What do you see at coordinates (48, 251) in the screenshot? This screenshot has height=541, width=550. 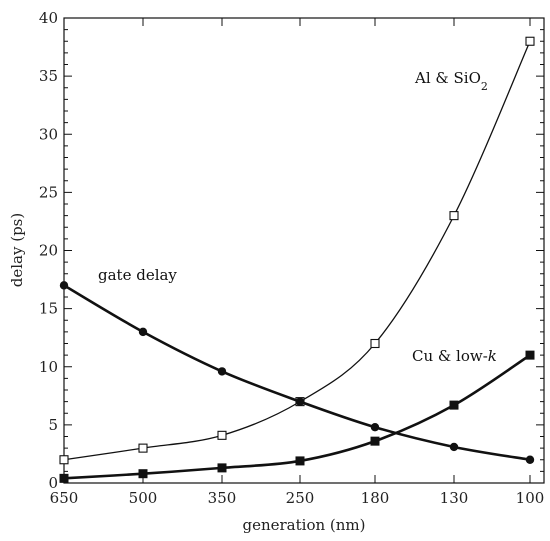 I see `y-tick-label: 20` at bounding box center [48, 251].